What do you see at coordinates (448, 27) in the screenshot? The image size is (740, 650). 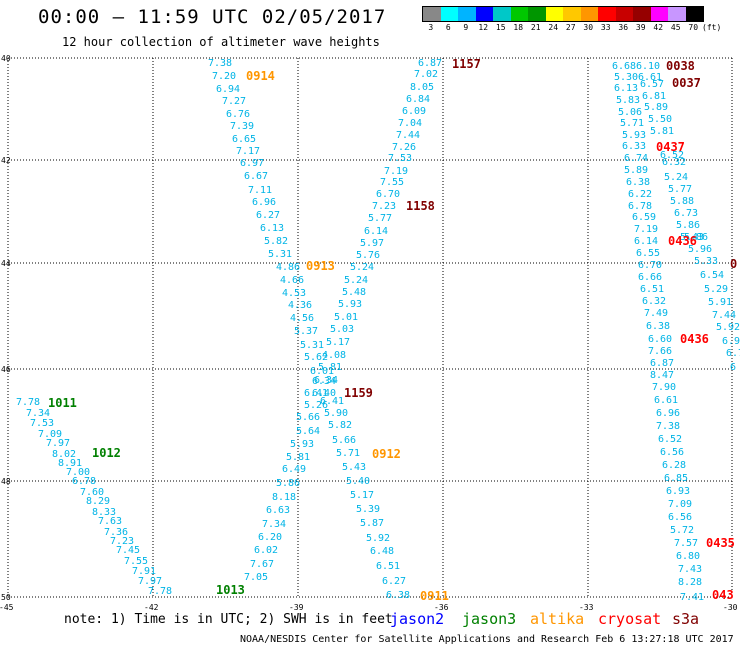 I see `legend-tick-label: 6` at bounding box center [448, 27].